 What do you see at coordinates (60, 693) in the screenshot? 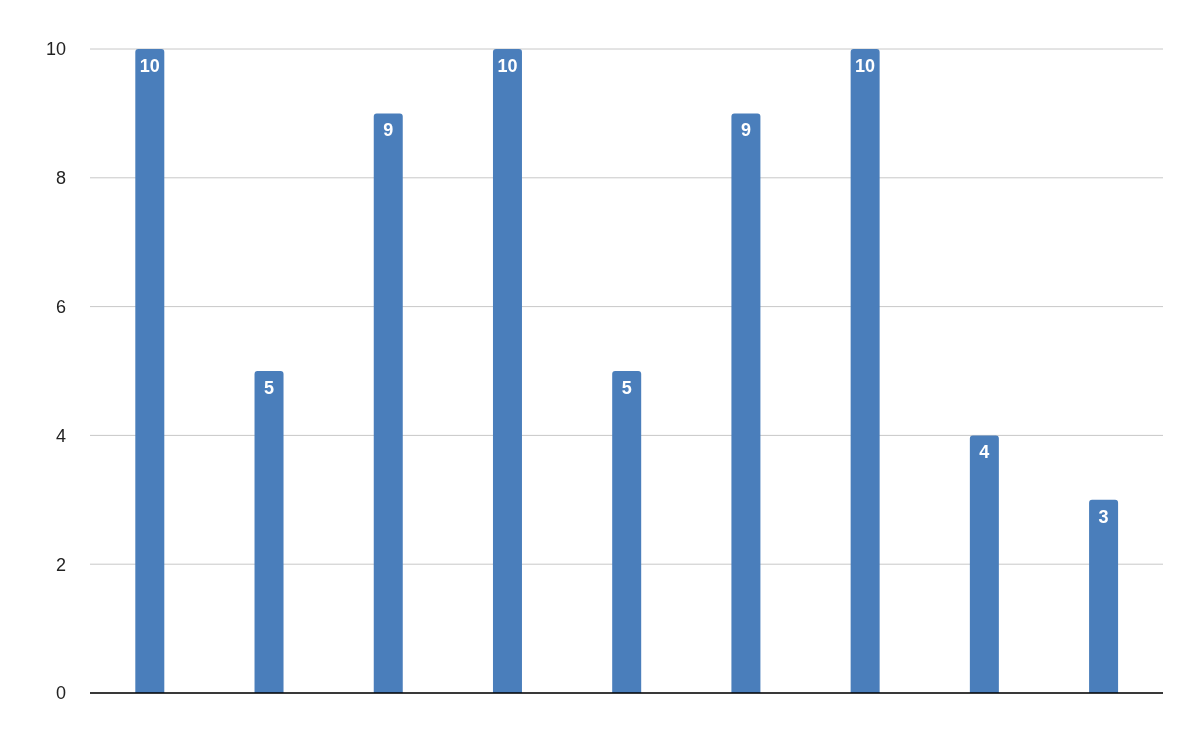
I see `y-tick-label: 0` at bounding box center [60, 693].